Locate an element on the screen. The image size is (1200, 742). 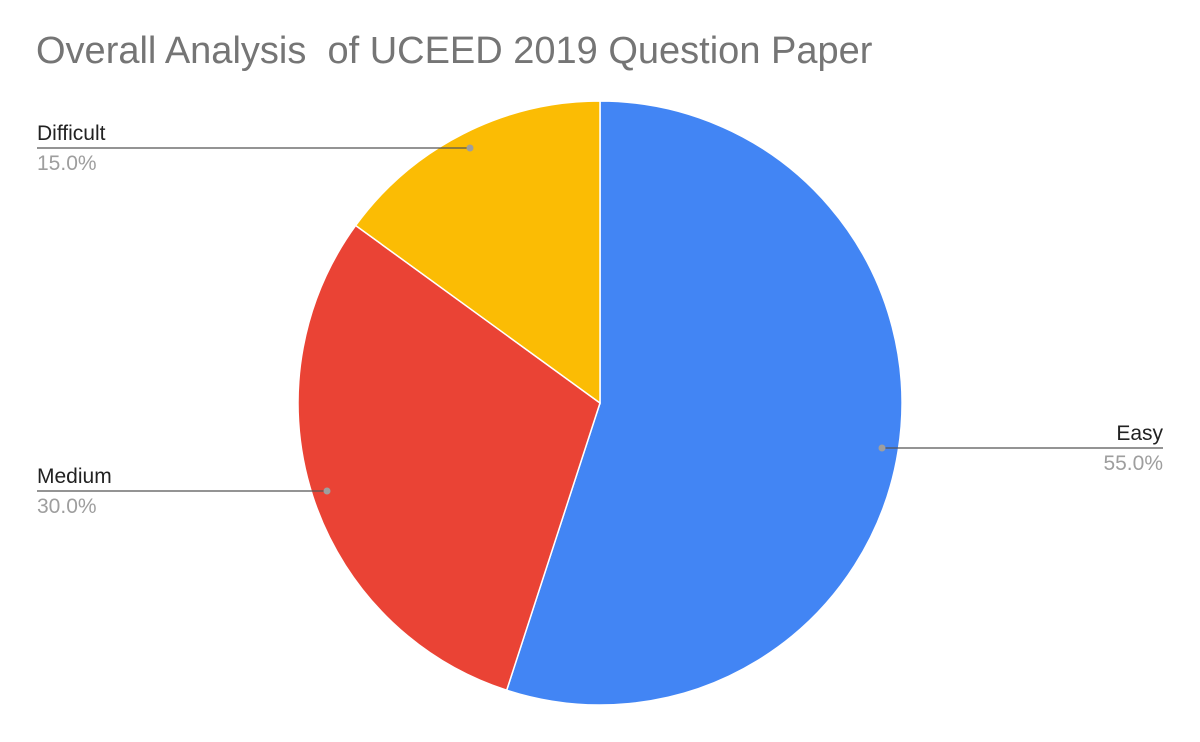
slice-percent-difficult: 15.0% is located at coordinates (67, 163).